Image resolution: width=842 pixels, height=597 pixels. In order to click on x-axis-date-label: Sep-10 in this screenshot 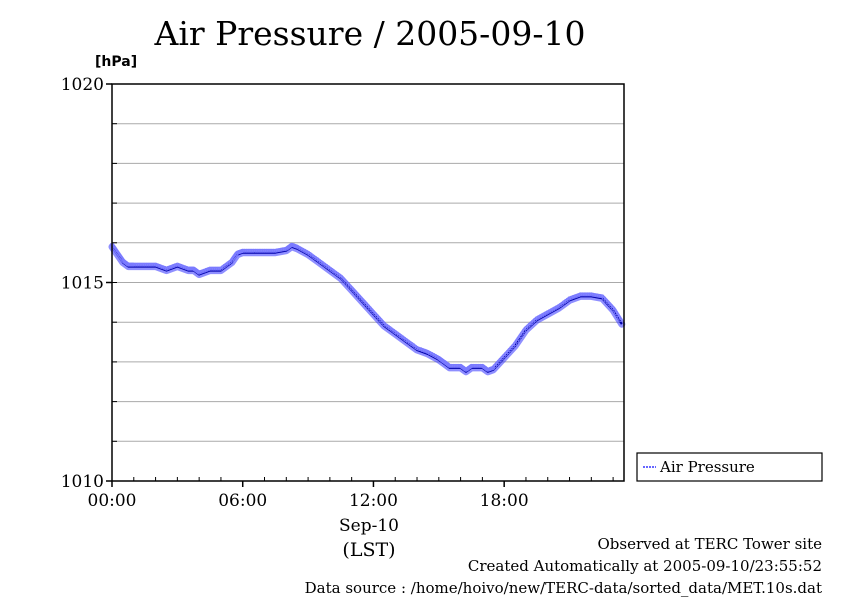, I will do `click(369, 526)`.